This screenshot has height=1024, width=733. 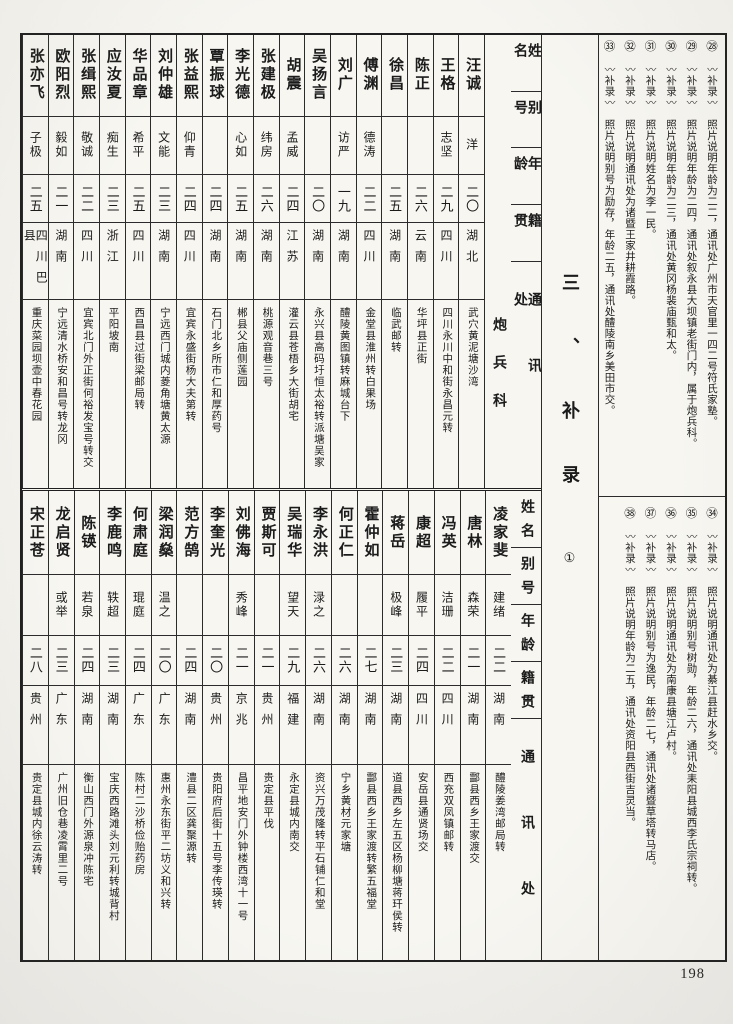 I want to click on header-age: 年龄, so click(x=526, y=633).